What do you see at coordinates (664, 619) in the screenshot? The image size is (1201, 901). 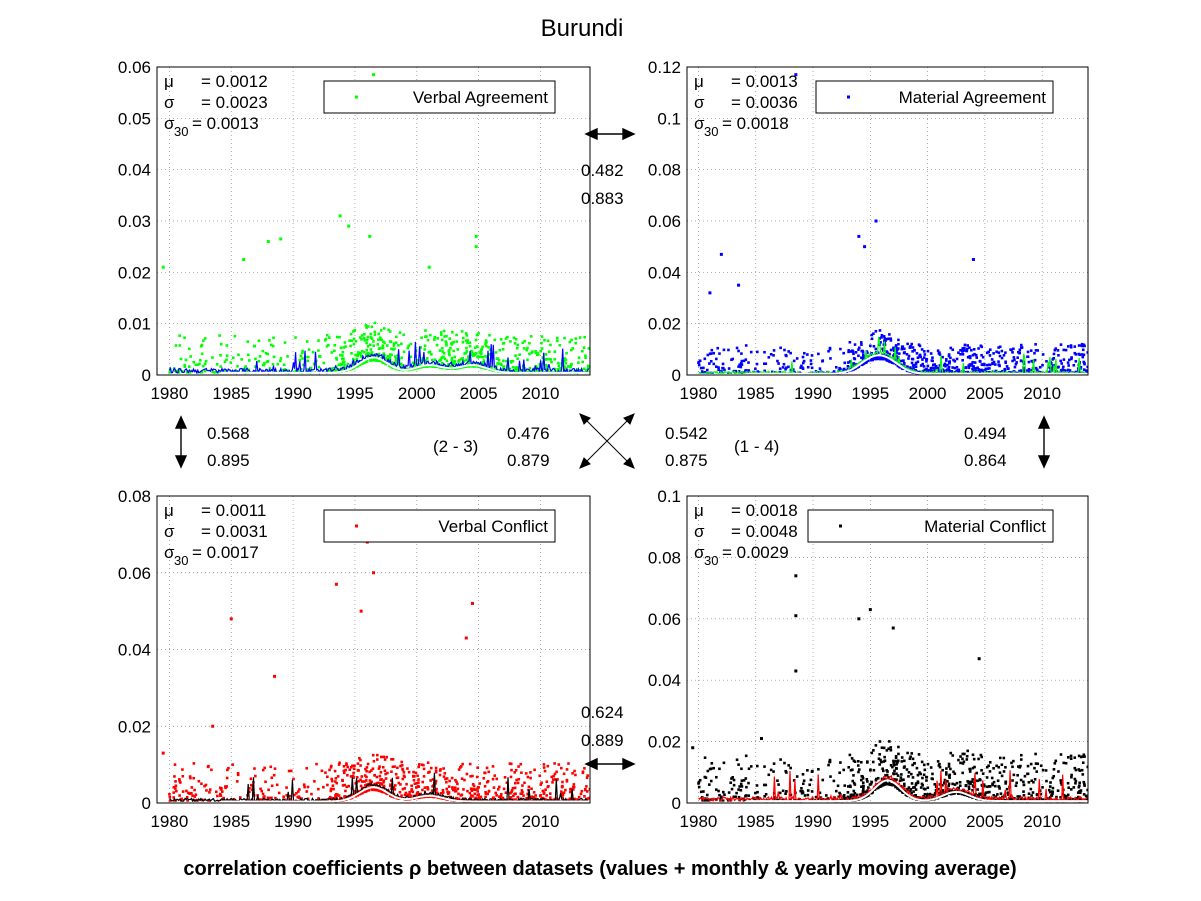 I see `y-tick-label: 0.06` at bounding box center [664, 619].